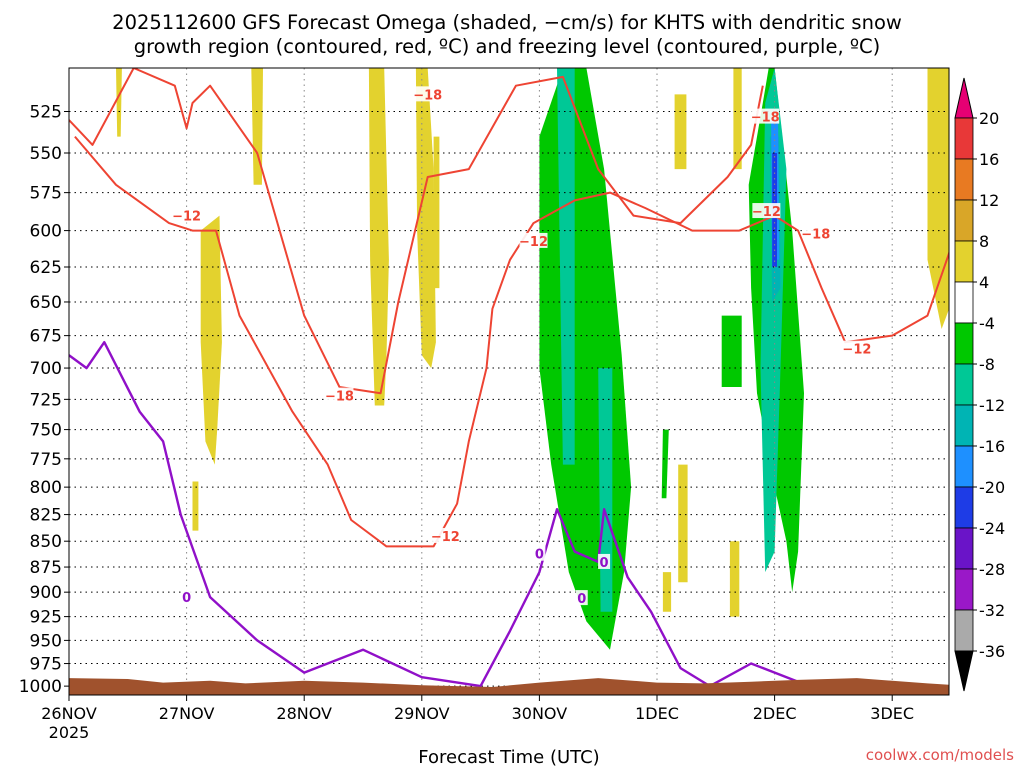 This screenshot has width=1024, height=768. Describe the element at coordinates (46, 113) in the screenshot. I see `y-tick-label: 525` at that location.